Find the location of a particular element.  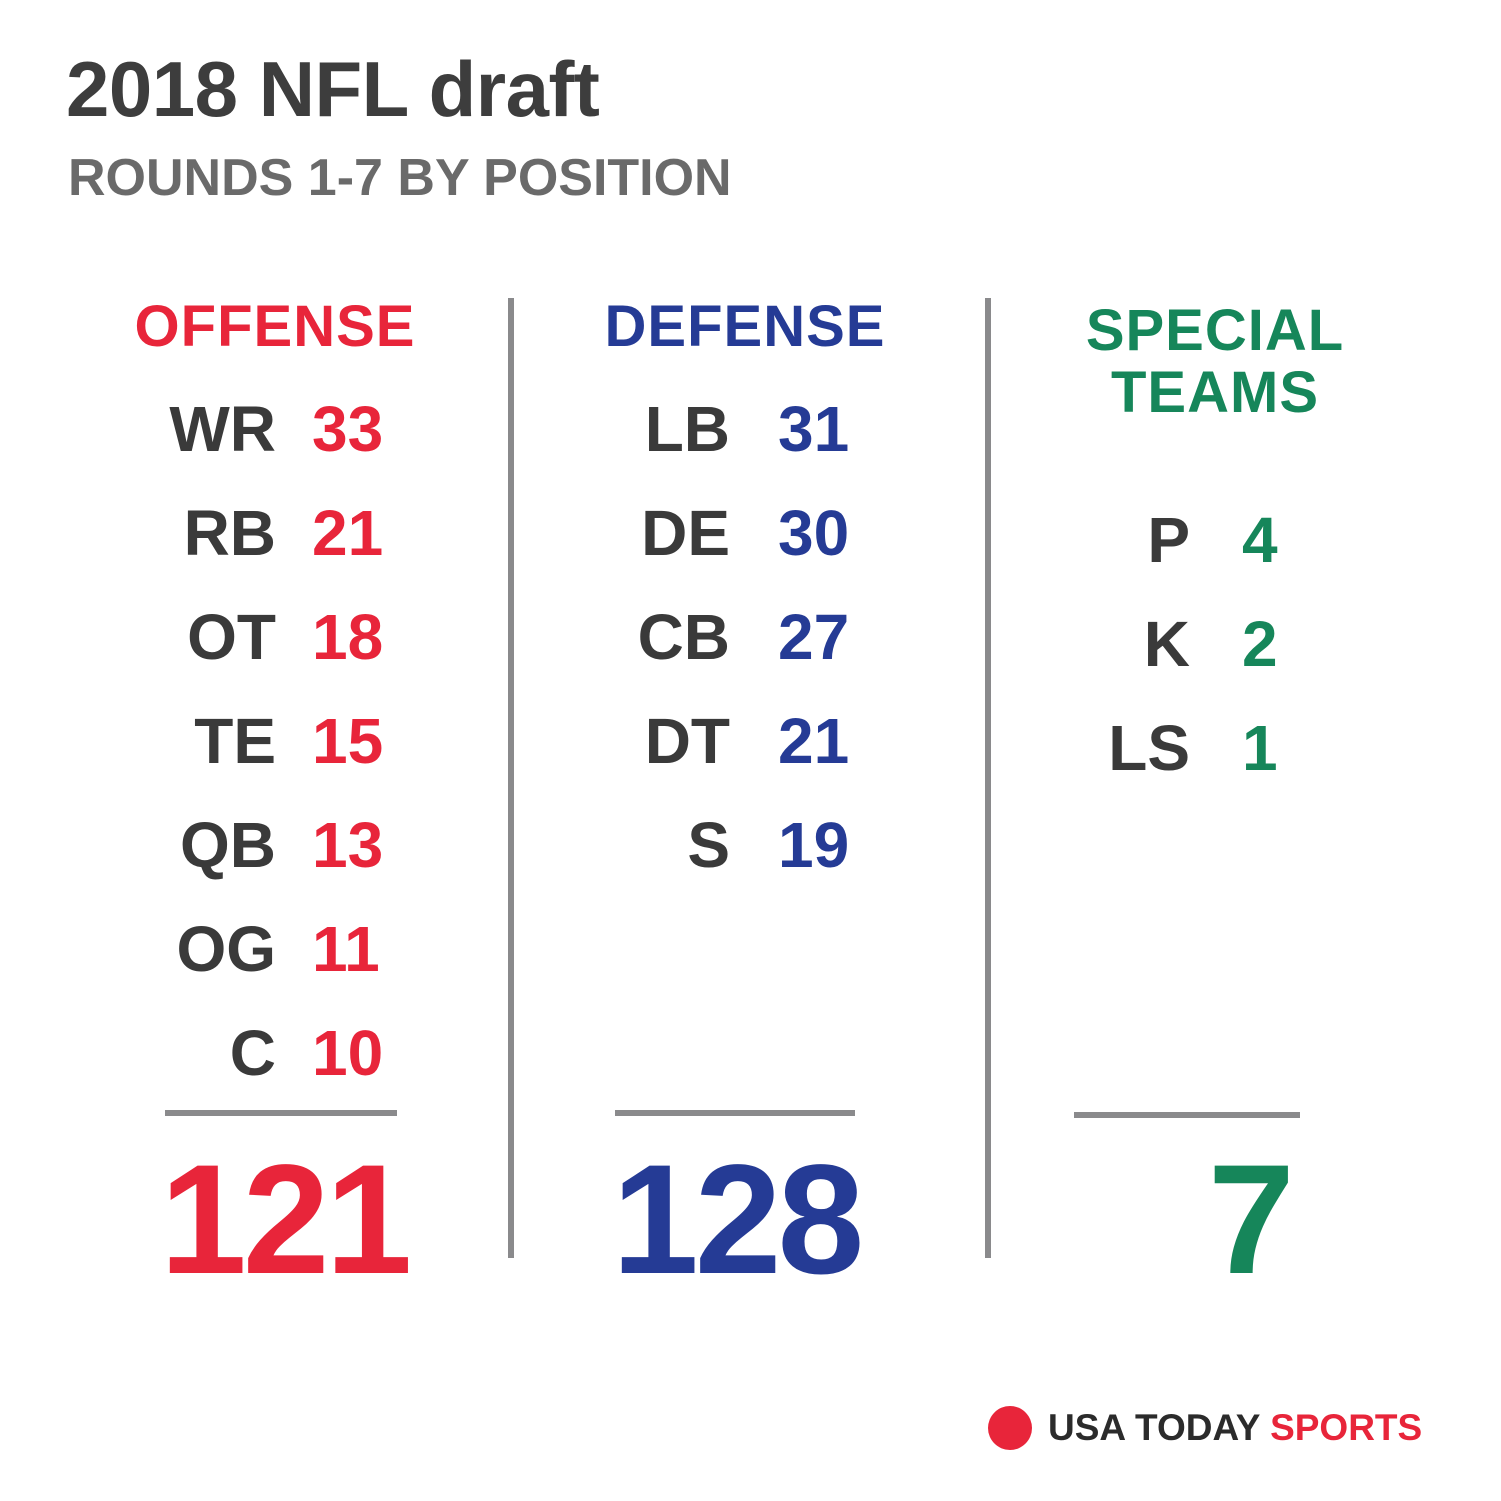

offense-row-wr: WR 33 is located at coordinates (191, 430).